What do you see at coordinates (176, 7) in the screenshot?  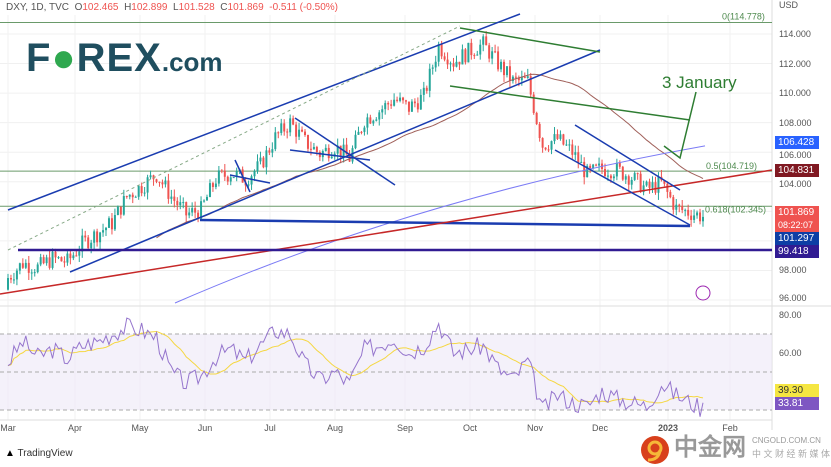 I see `low-label: L` at bounding box center [176, 7].